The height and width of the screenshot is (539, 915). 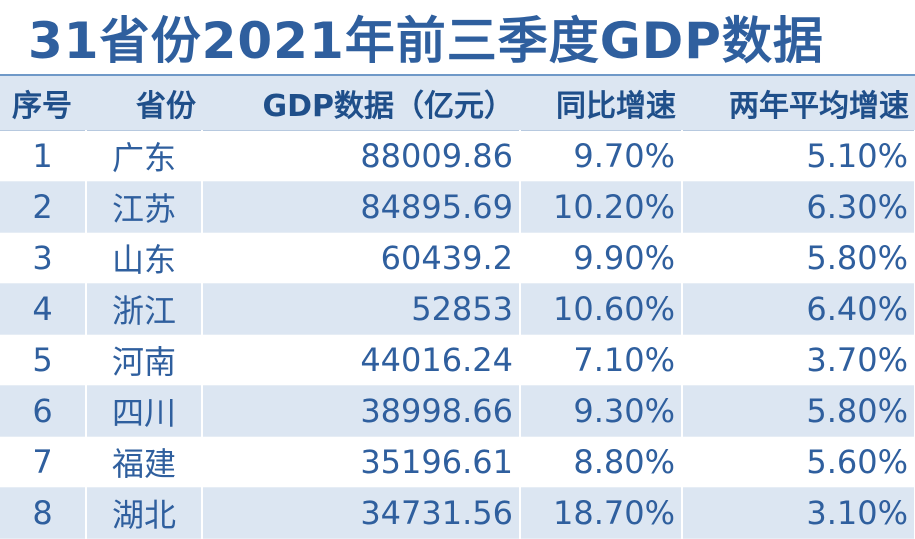 I want to click on row-index: 5, so click(x=43, y=360).